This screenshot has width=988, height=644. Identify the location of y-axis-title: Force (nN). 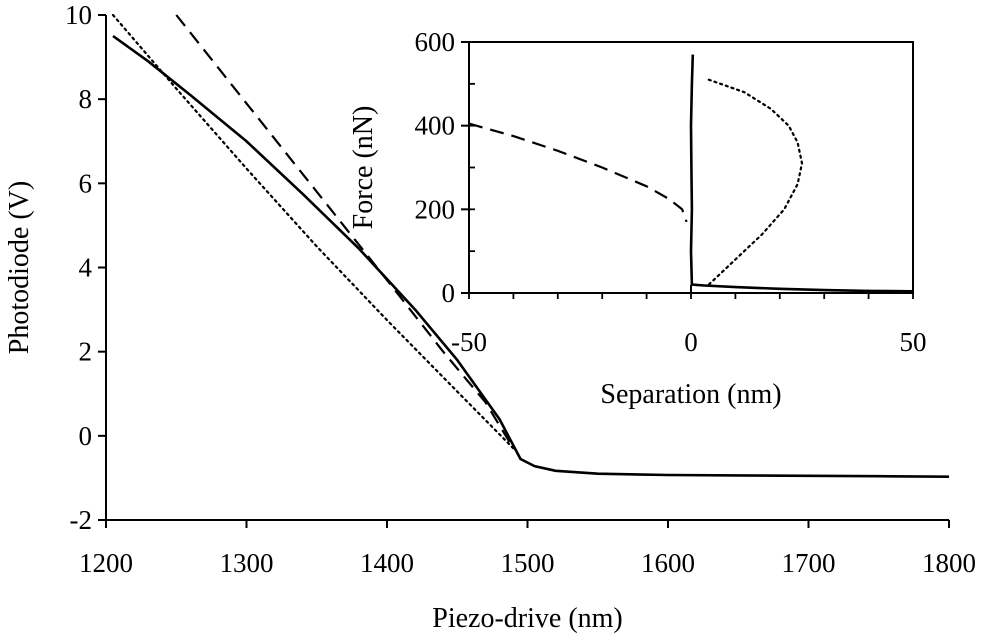
(363, 168).